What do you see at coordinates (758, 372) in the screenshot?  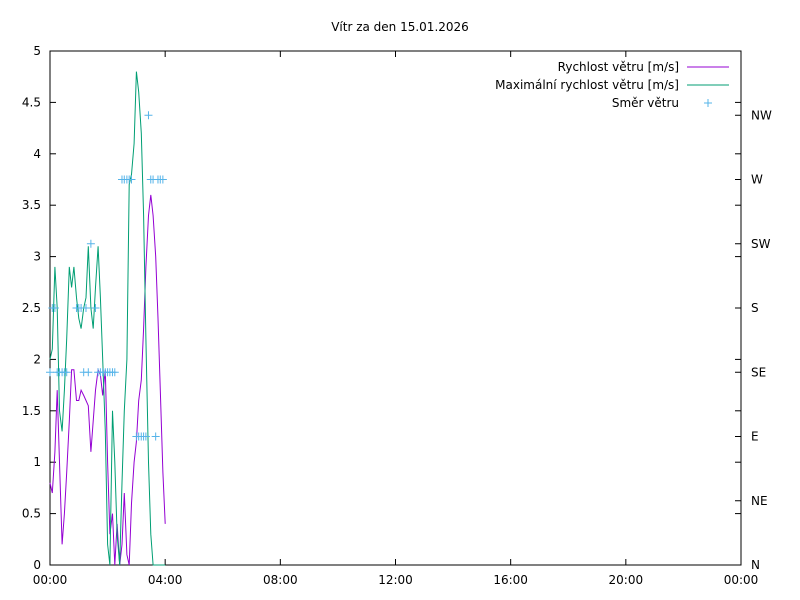 I see `y2-tick-label: SE` at bounding box center [758, 372].